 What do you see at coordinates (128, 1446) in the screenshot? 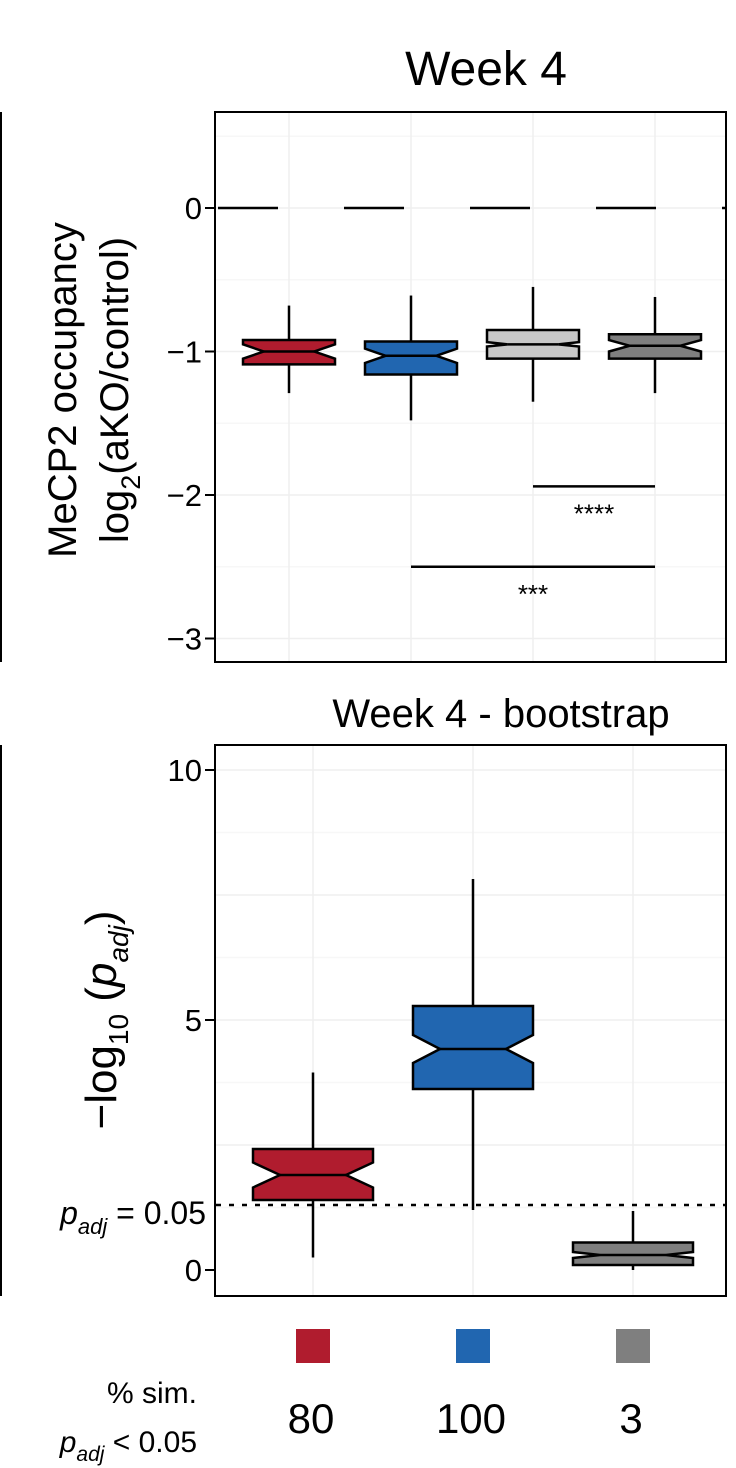
I see `legend-header-line2: padj < 0.05` at bounding box center [128, 1446].